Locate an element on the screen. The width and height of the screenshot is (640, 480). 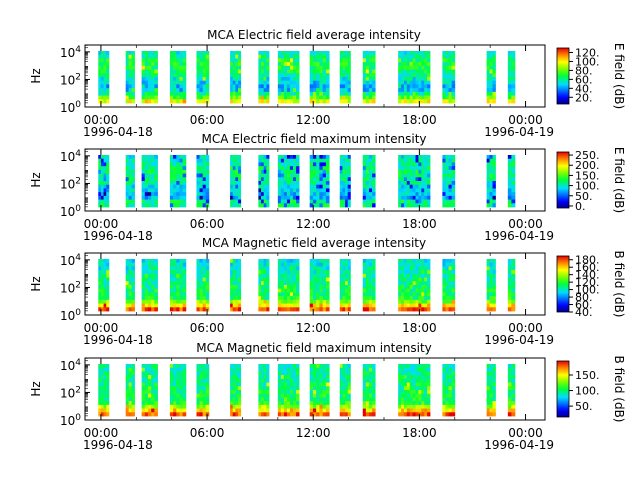
colorbar-tick-label: 80. is located at coordinates (584, 297).